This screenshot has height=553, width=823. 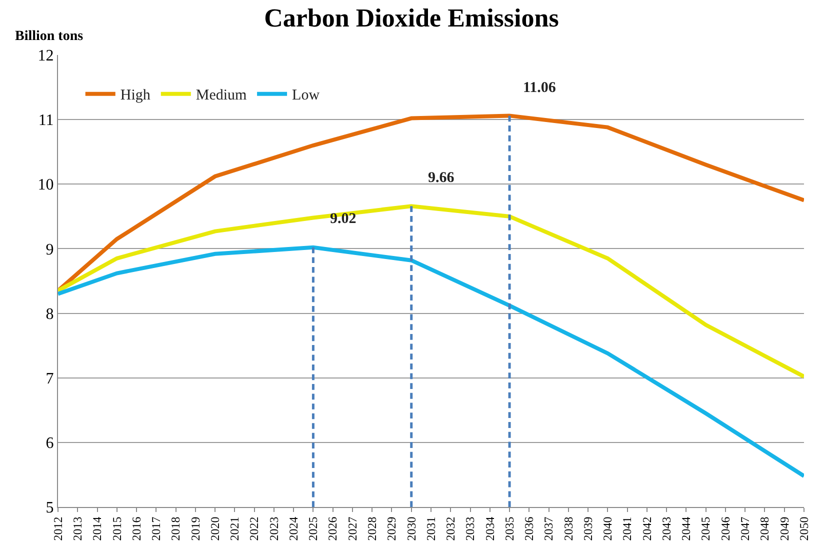 I want to click on legend-label: Medium, so click(x=222, y=96).